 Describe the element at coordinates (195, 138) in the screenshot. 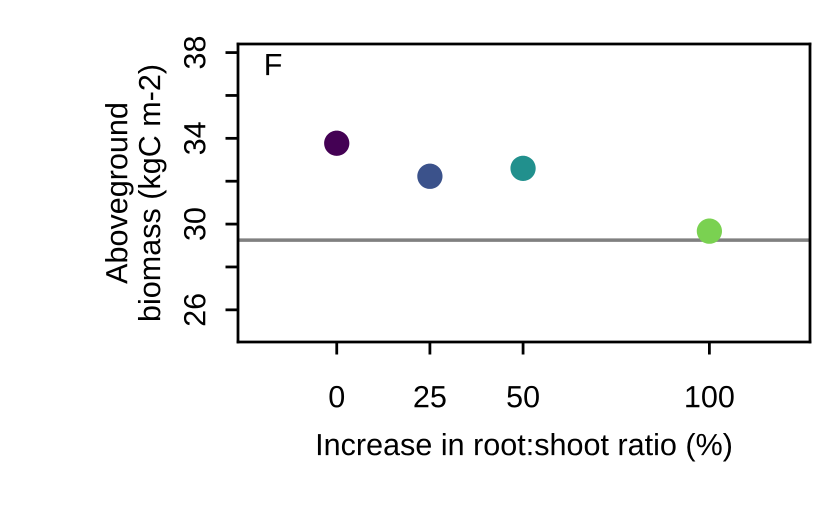

I see `y-tick-label: 34` at that location.